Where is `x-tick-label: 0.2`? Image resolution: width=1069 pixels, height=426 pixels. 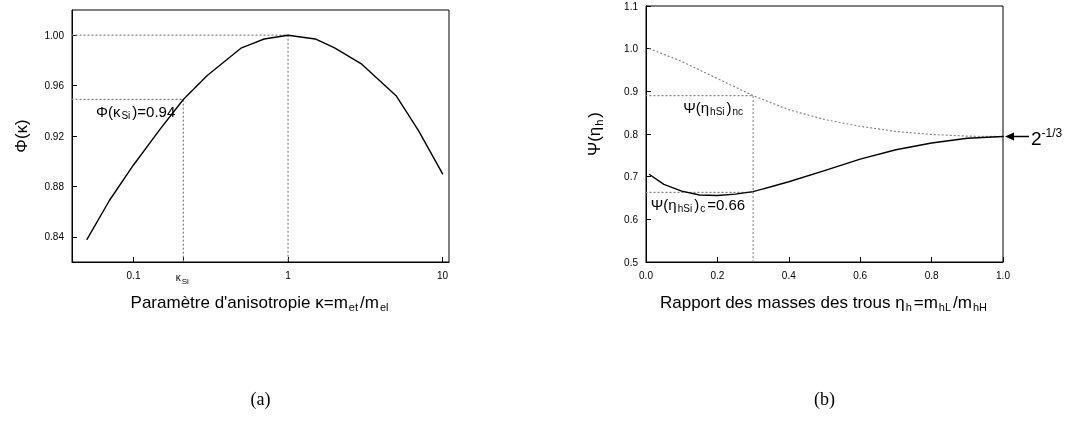 x-tick-label: 0.2 is located at coordinates (717, 275).